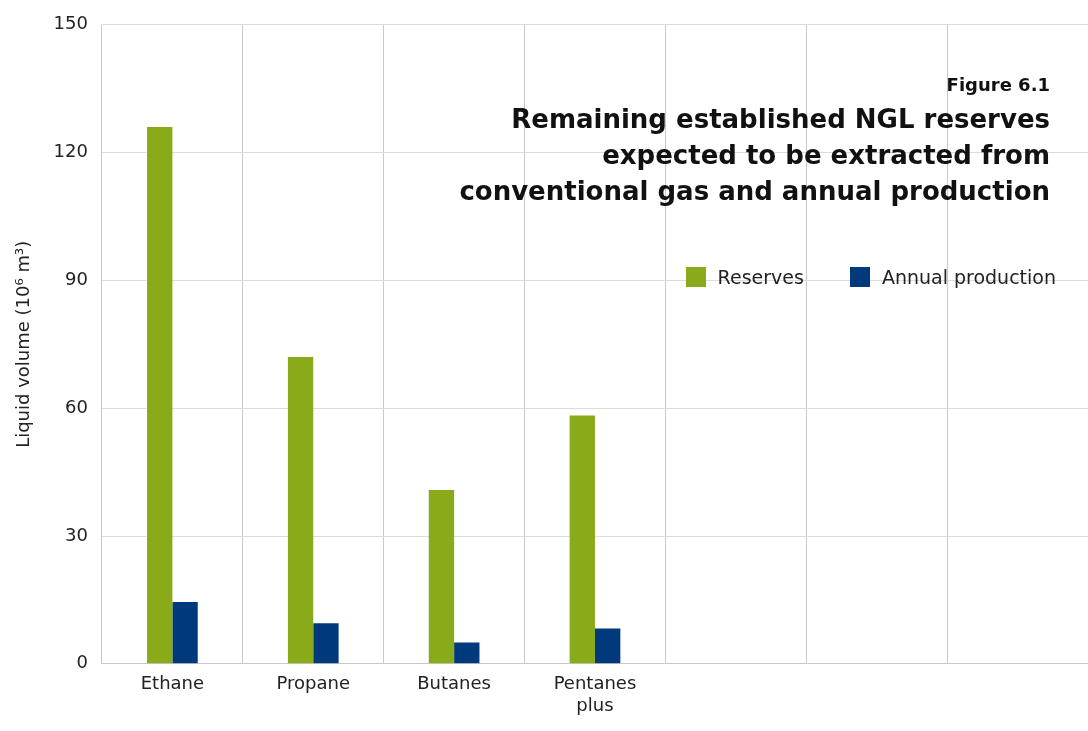 This screenshot has width=1088, height=731. What do you see at coordinates (754, 155) in the screenshot?
I see `text: Remaining established NGL reserves expected to be extracted from conventional gas and annual production` at bounding box center [754, 155].